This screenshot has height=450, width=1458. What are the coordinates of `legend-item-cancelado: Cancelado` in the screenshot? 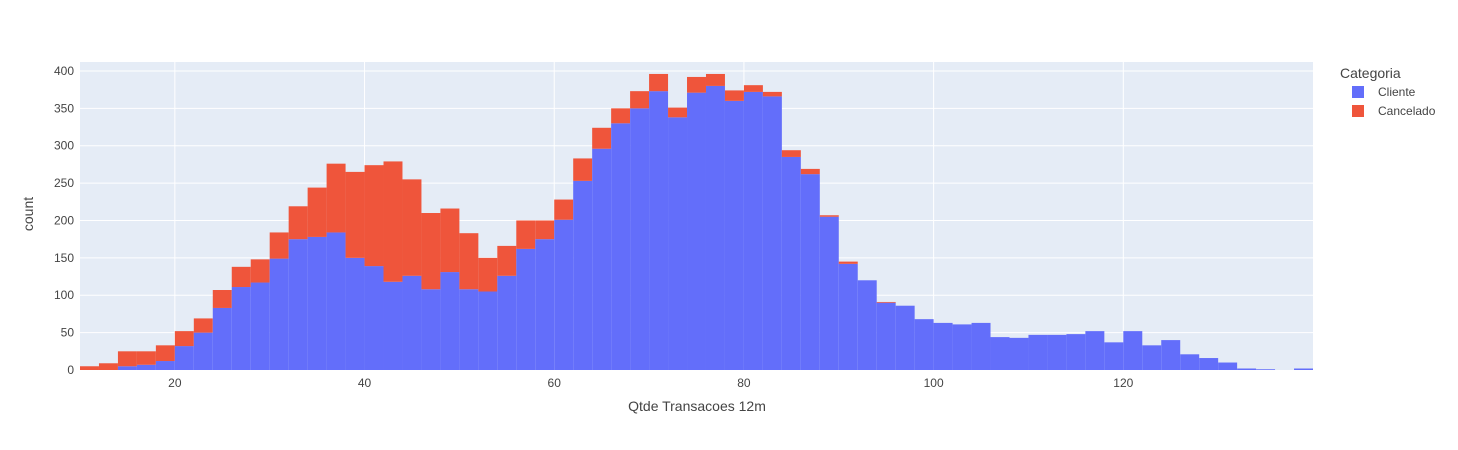 It's located at (1394, 111).